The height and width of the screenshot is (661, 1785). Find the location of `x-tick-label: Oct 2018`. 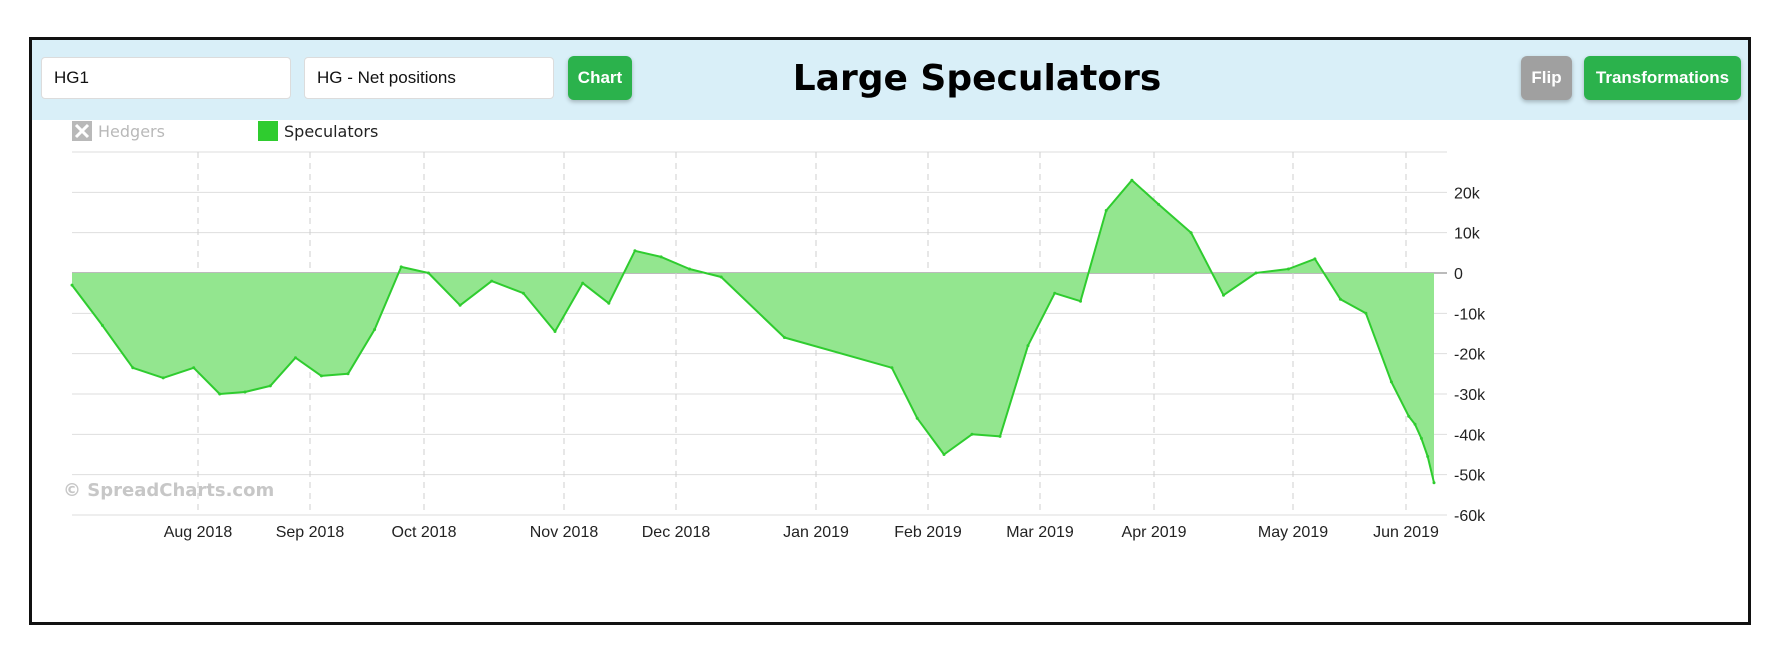

x-tick-label: Oct 2018 is located at coordinates (424, 532).